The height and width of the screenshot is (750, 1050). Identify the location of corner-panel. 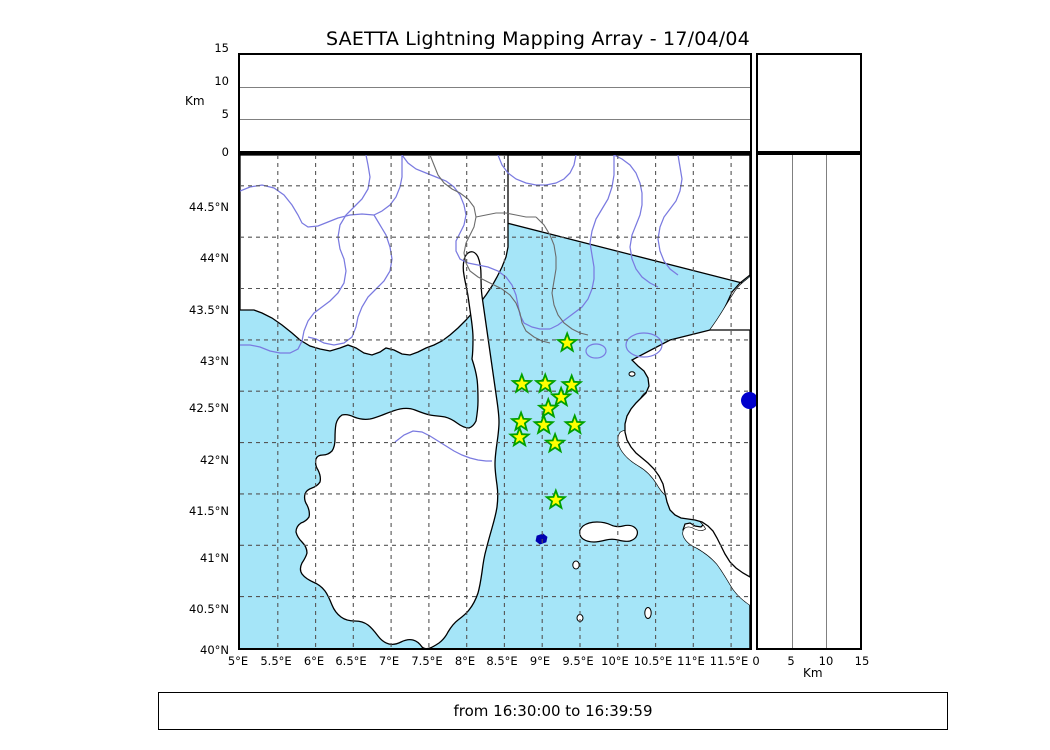
(809, 103).